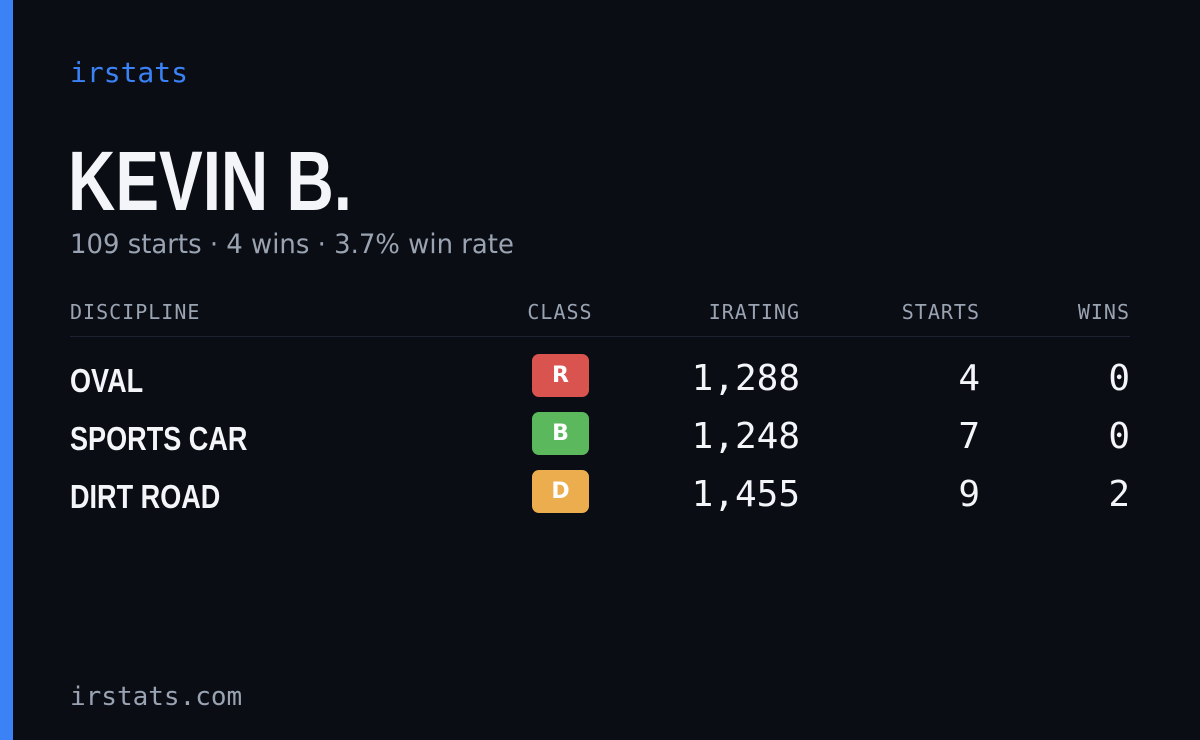 This screenshot has width=1200, height=740. Describe the element at coordinates (145, 496) in the screenshot. I see `discipline-name: DIRT ROAD` at that location.